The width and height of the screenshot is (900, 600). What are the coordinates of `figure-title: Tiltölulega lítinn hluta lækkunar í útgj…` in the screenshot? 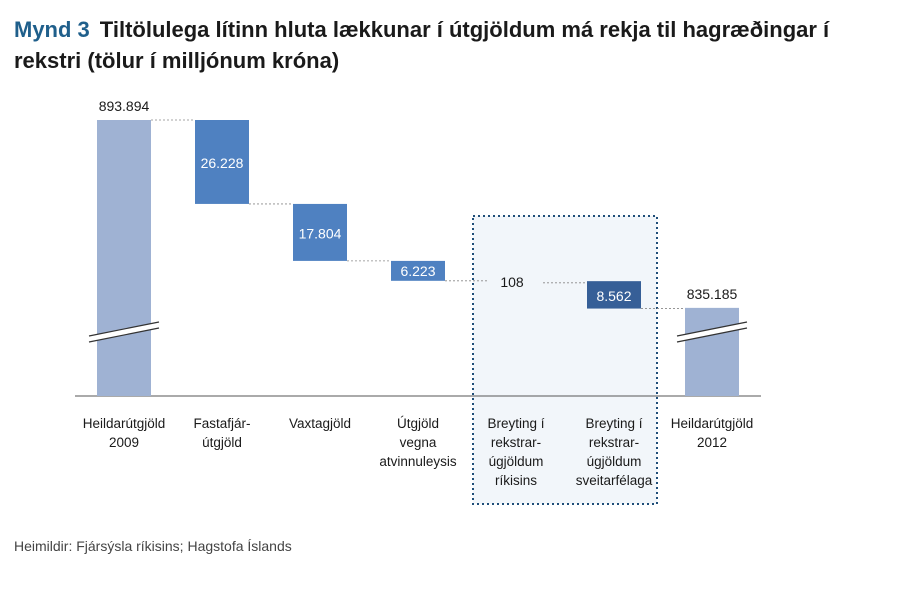 It's located at (422, 45).